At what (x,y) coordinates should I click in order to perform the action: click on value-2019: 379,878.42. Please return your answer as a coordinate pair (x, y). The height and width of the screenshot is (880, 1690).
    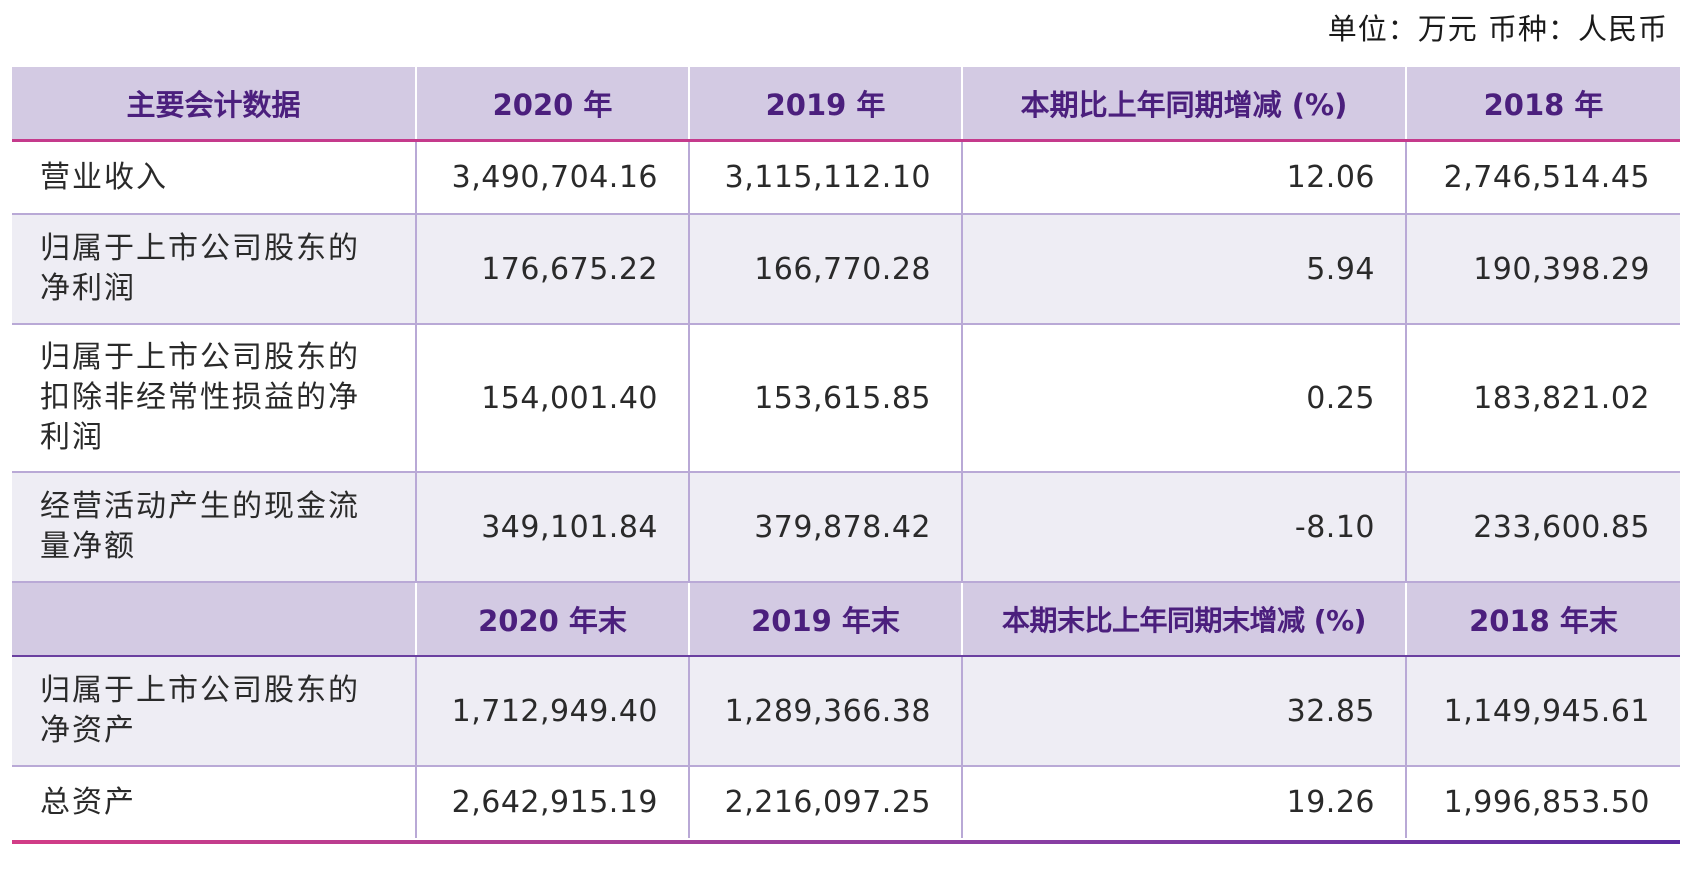
    Looking at the image, I should click on (825, 527).